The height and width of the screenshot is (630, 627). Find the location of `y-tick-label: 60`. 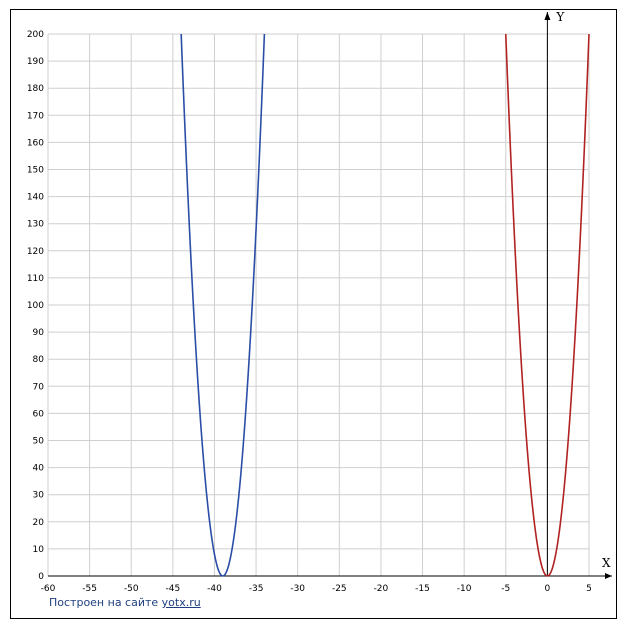

y-tick-label: 60 is located at coordinates (39, 414).